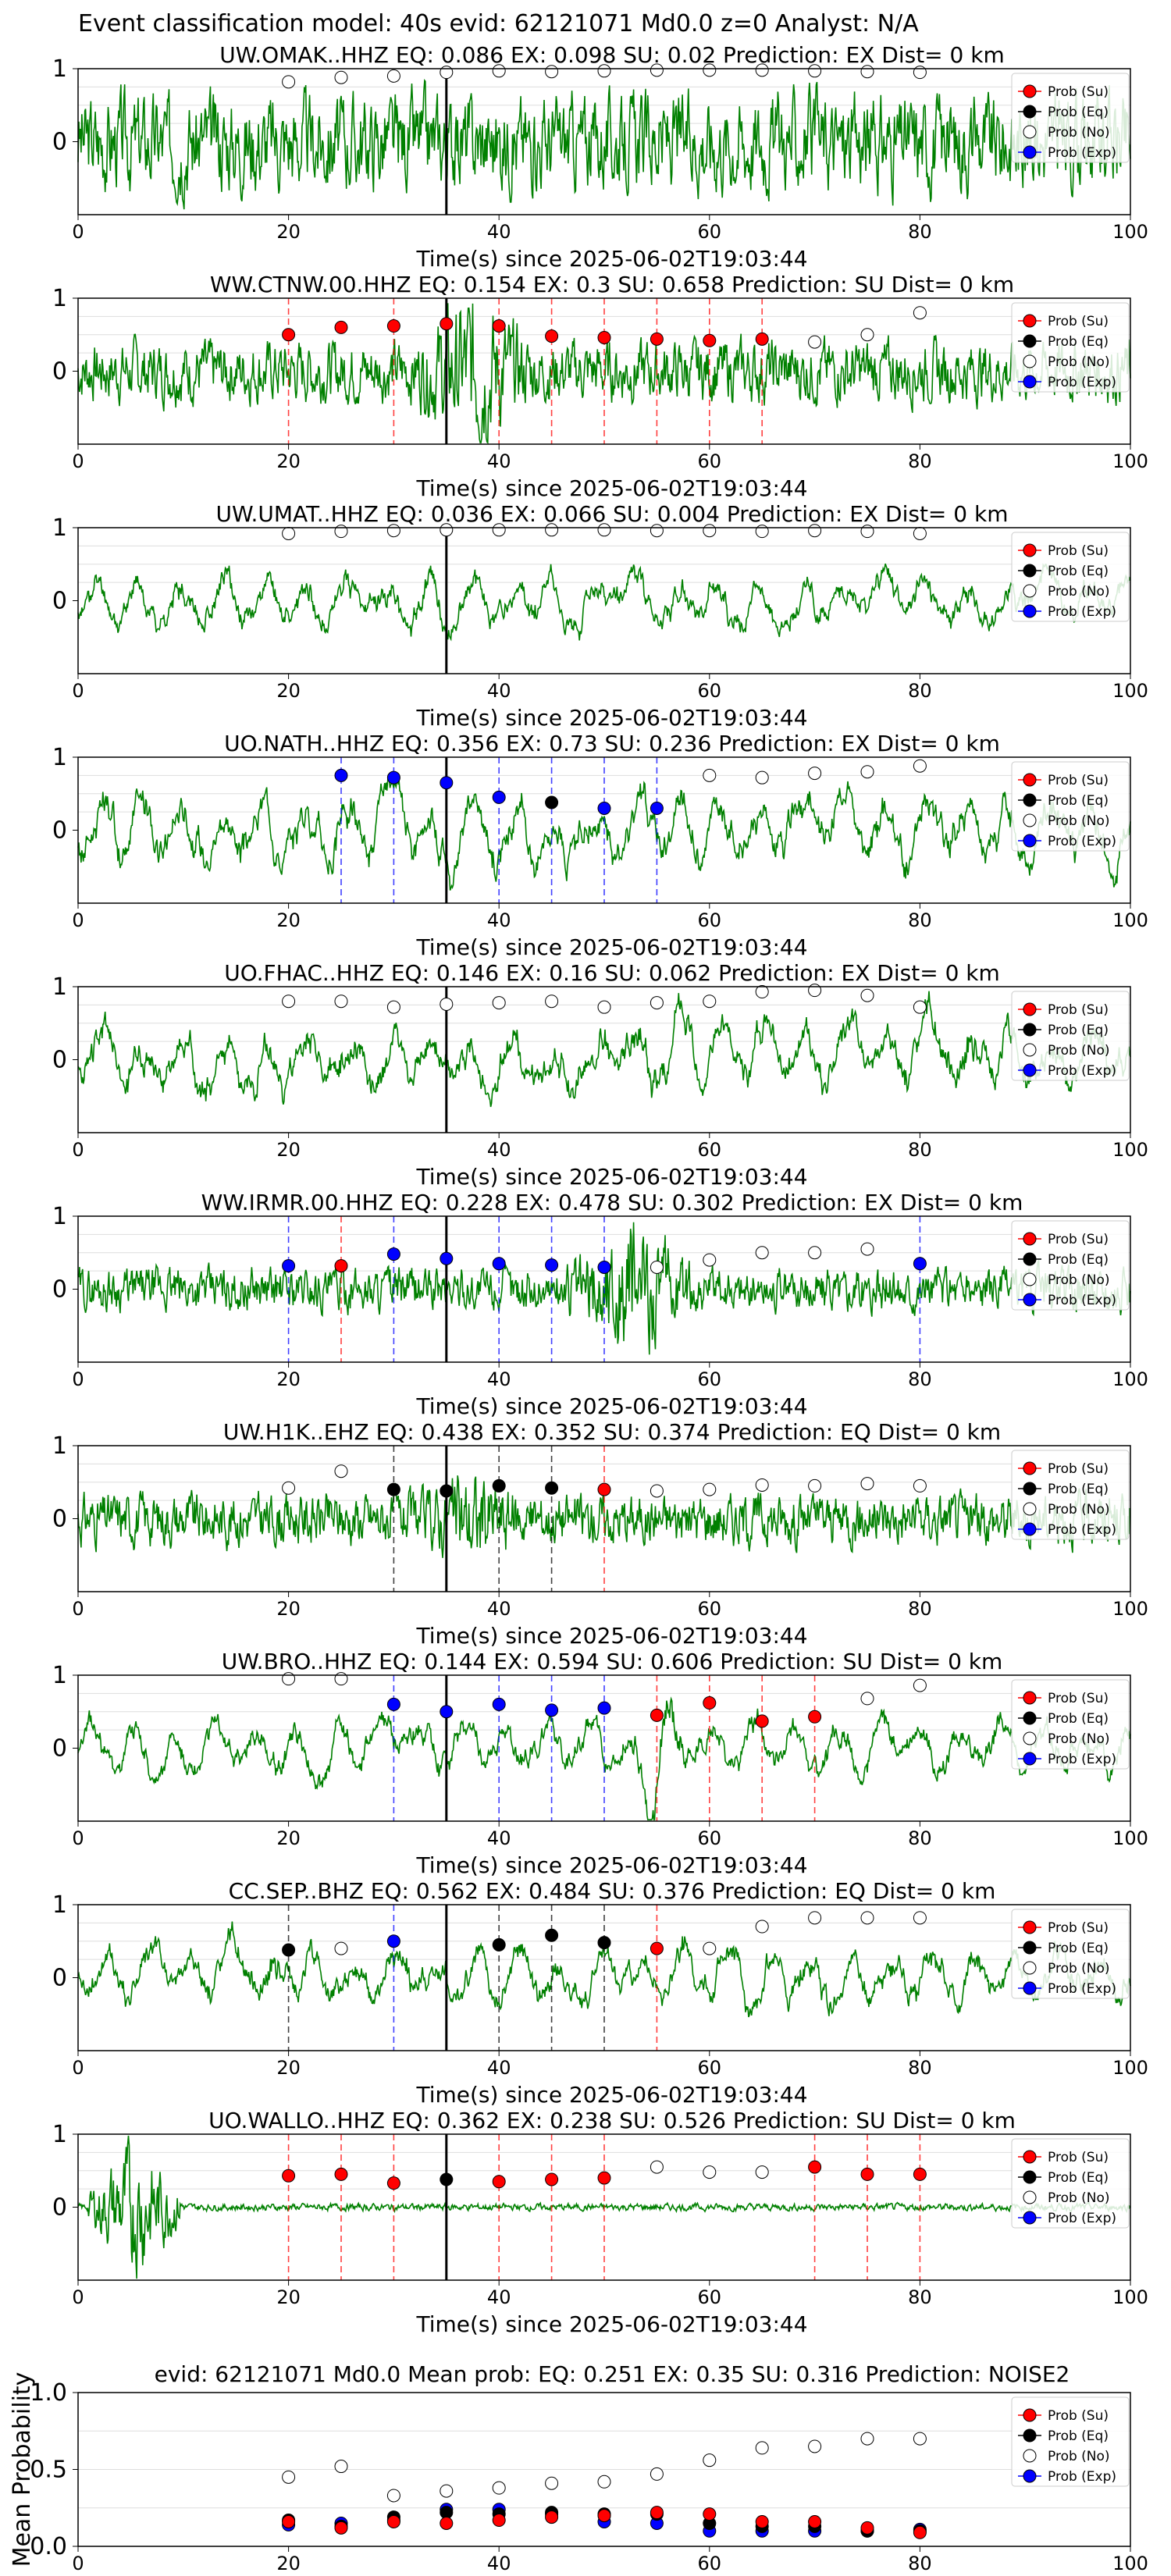  I want to click on waveform-trace, so click(604, 144).